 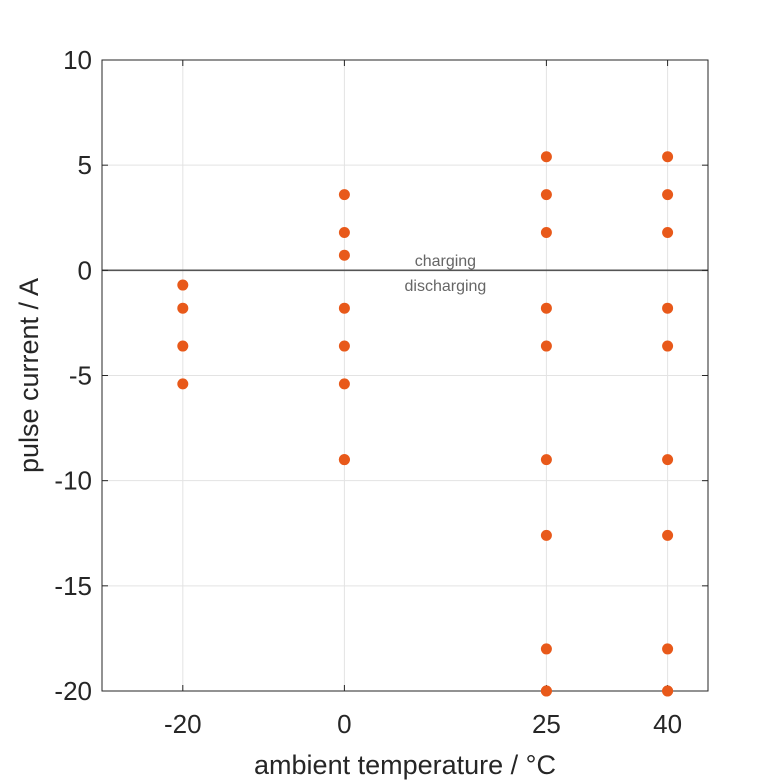 I want to click on annotations: charging discharging, so click(x=445, y=274).